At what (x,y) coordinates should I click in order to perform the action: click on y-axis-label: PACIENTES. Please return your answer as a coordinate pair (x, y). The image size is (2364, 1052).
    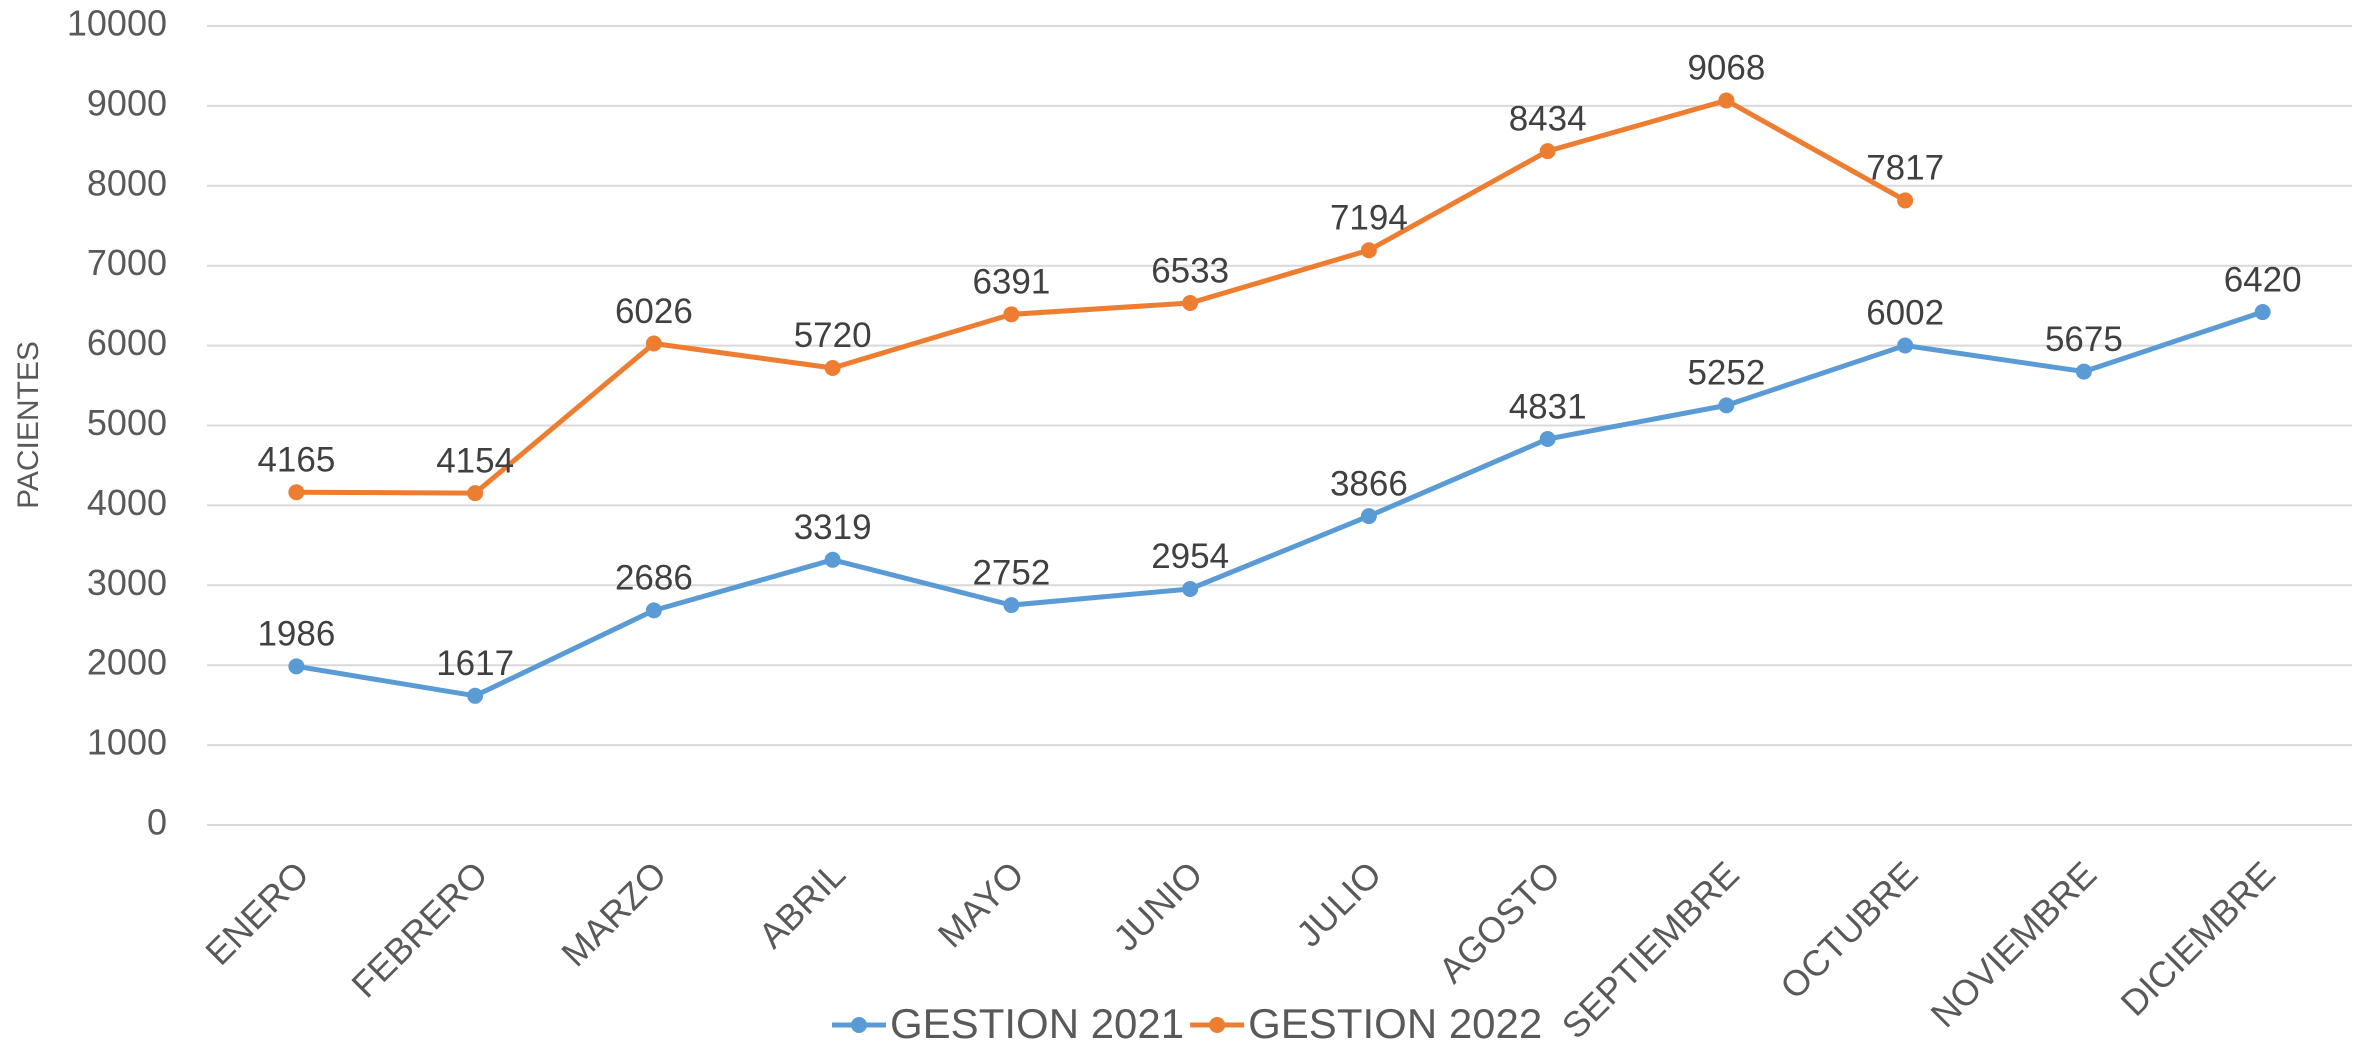
    Looking at the image, I should click on (28, 425).